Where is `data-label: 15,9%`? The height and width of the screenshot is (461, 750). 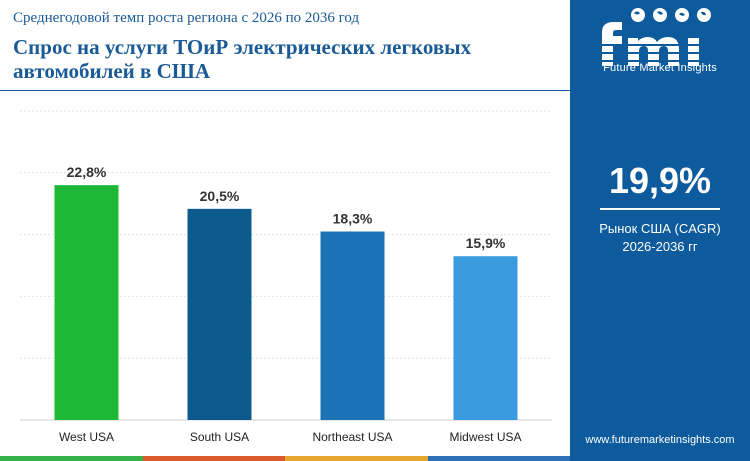
data-label: 15,9% is located at coordinates (486, 243).